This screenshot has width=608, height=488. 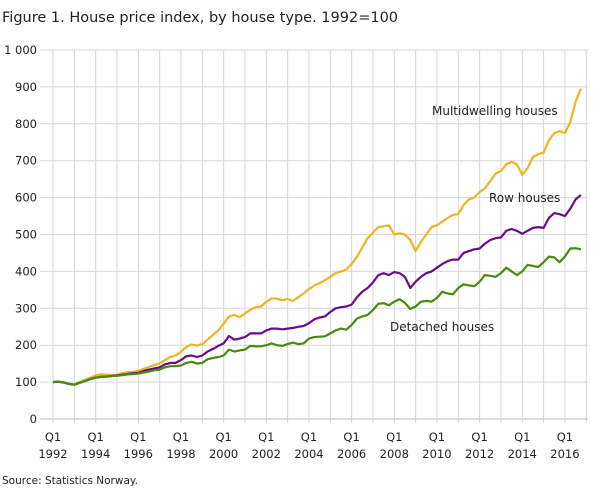 I want to click on y-tick-label: 1 000, so click(x=20, y=50).